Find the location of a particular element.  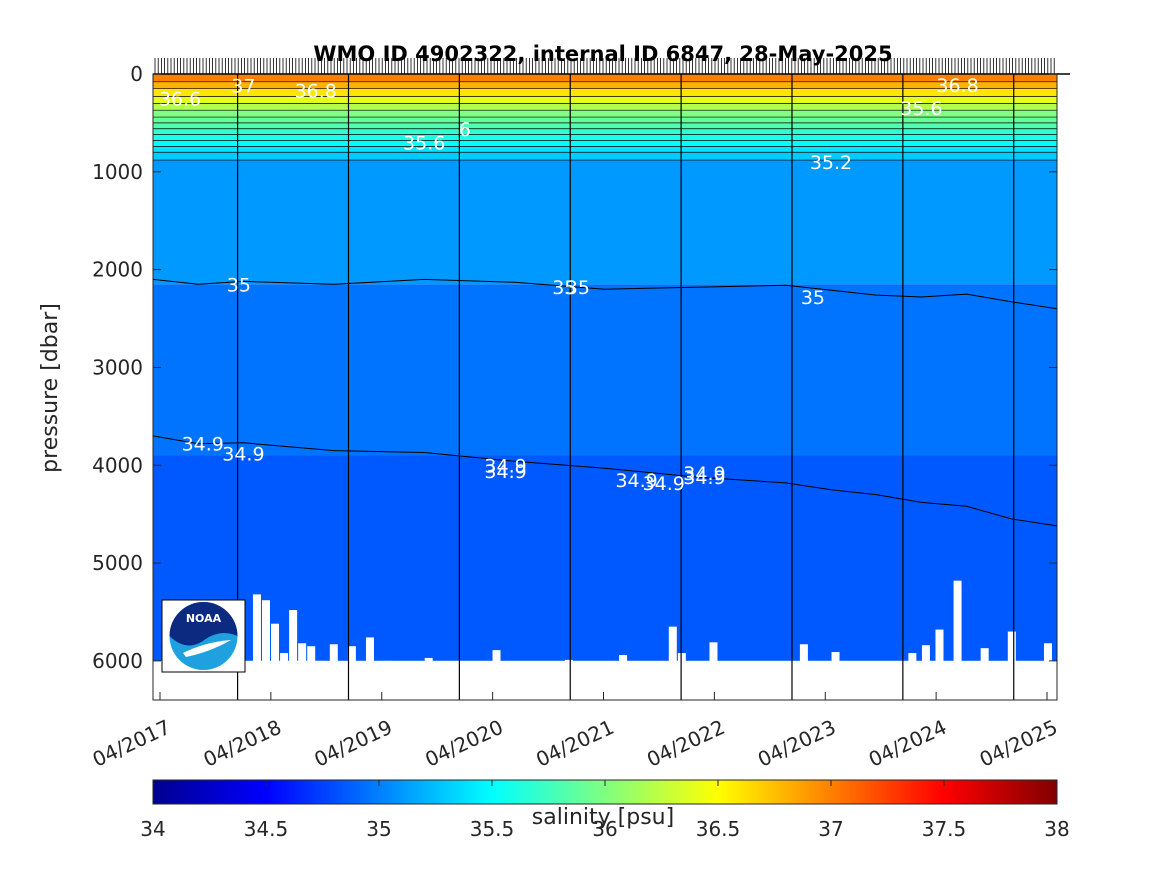

y-tick-label: 6000 is located at coordinates (117, 661).